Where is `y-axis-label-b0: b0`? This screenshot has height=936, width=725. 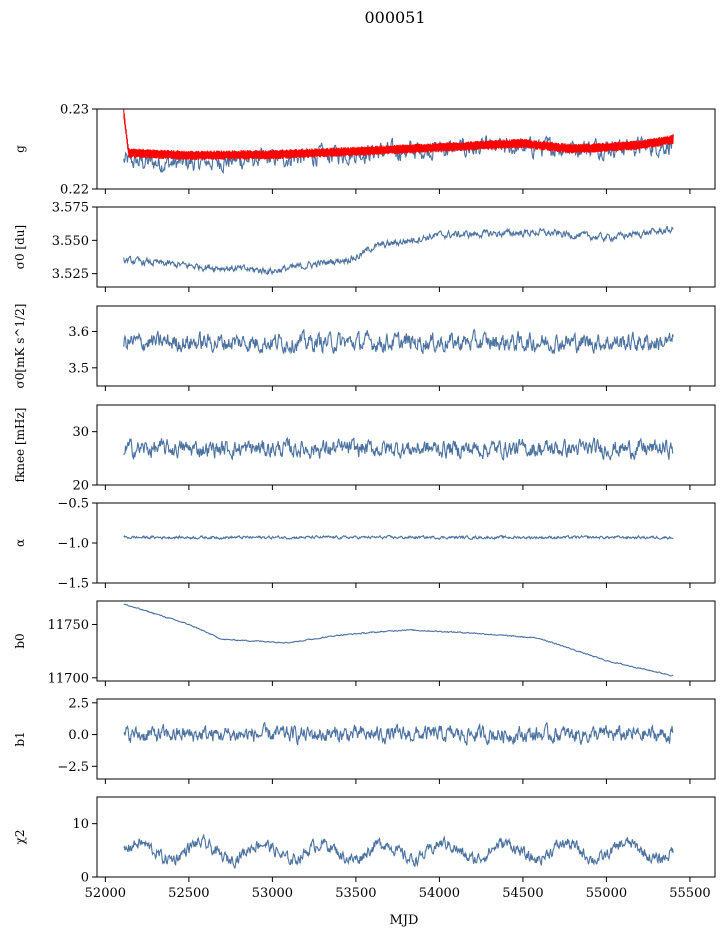
y-axis-label-b0: b0 is located at coordinates (20, 640).